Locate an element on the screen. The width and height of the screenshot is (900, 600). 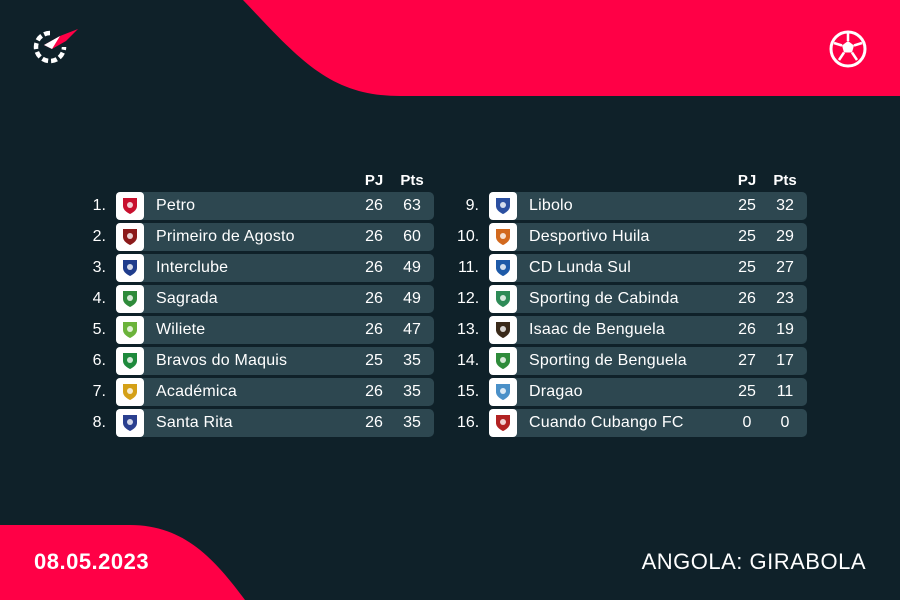
bravos-do-maquis-crest-icon is located at coordinates (130, 361).